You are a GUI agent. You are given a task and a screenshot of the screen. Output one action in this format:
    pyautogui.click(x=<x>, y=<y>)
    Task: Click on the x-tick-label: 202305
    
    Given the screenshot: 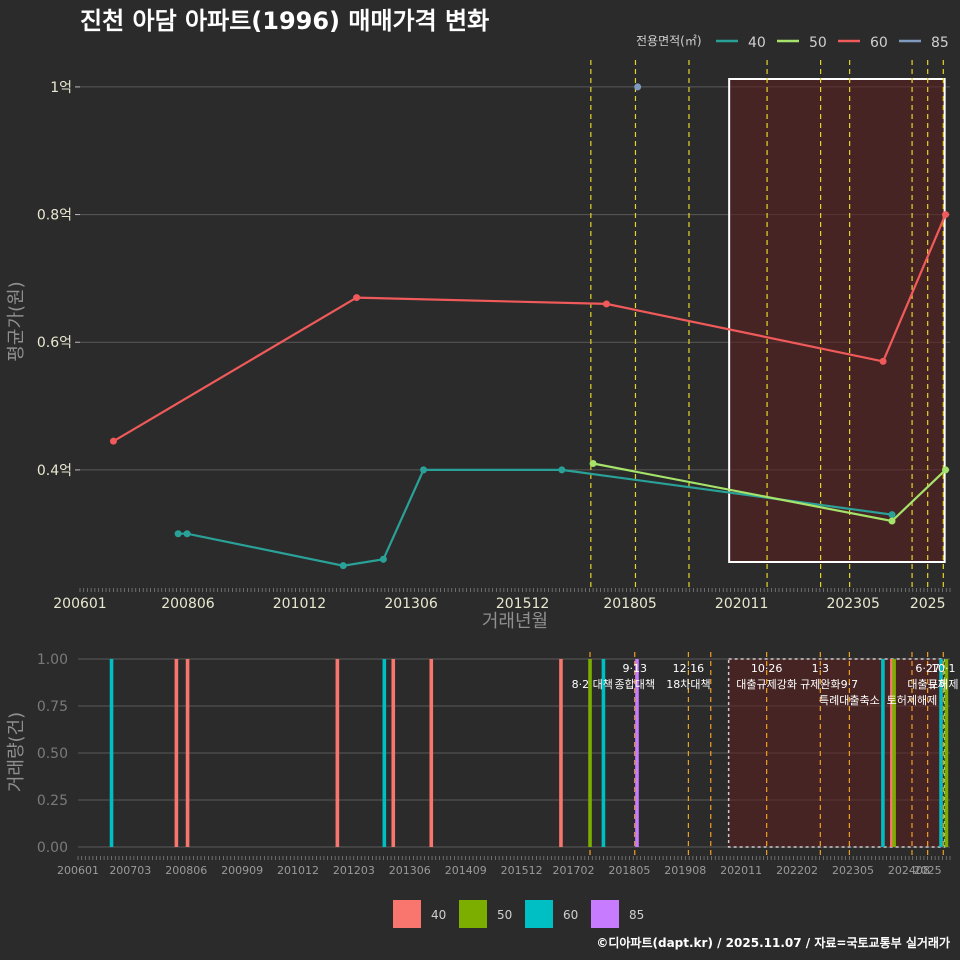 What is the action you would take?
    pyautogui.click(x=852, y=604)
    